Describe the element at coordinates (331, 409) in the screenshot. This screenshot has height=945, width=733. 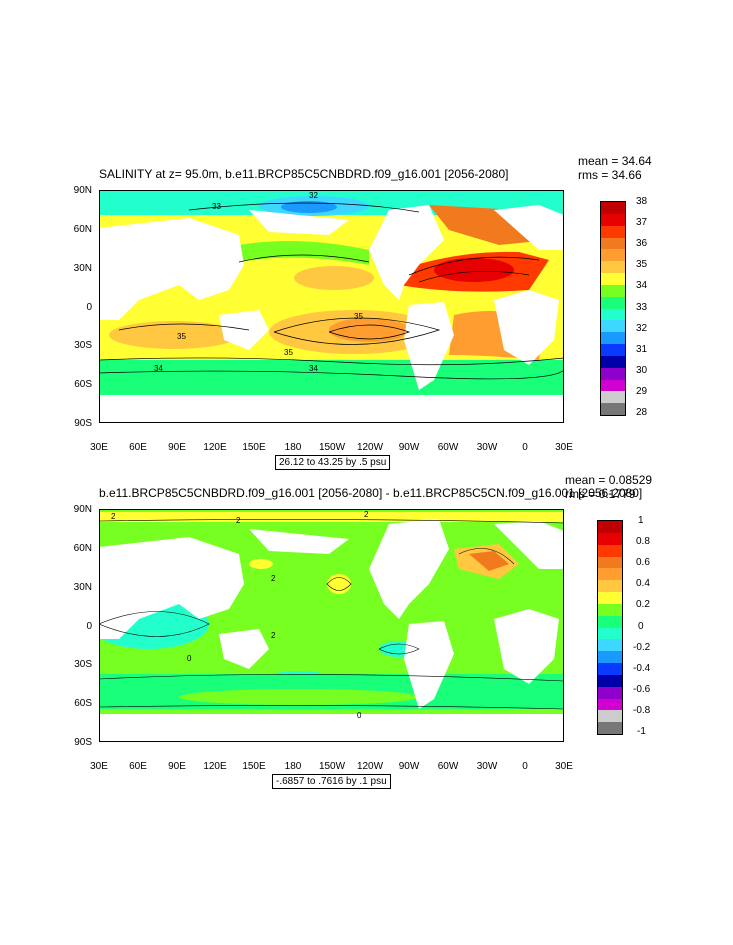
I see `land-antarctica` at that location.